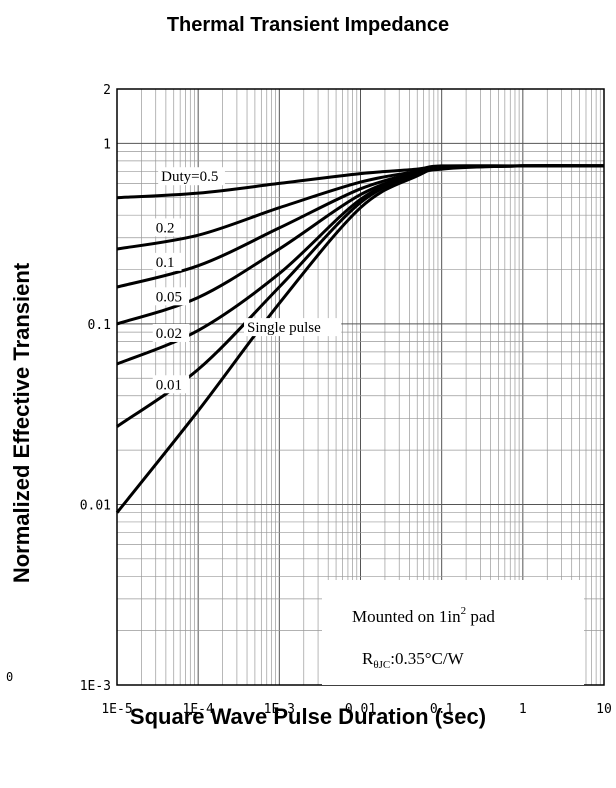 Image resolution: width=616 pixels, height=788 pixels. I want to click on resistance-value: :0.35°C/W, so click(427, 658).